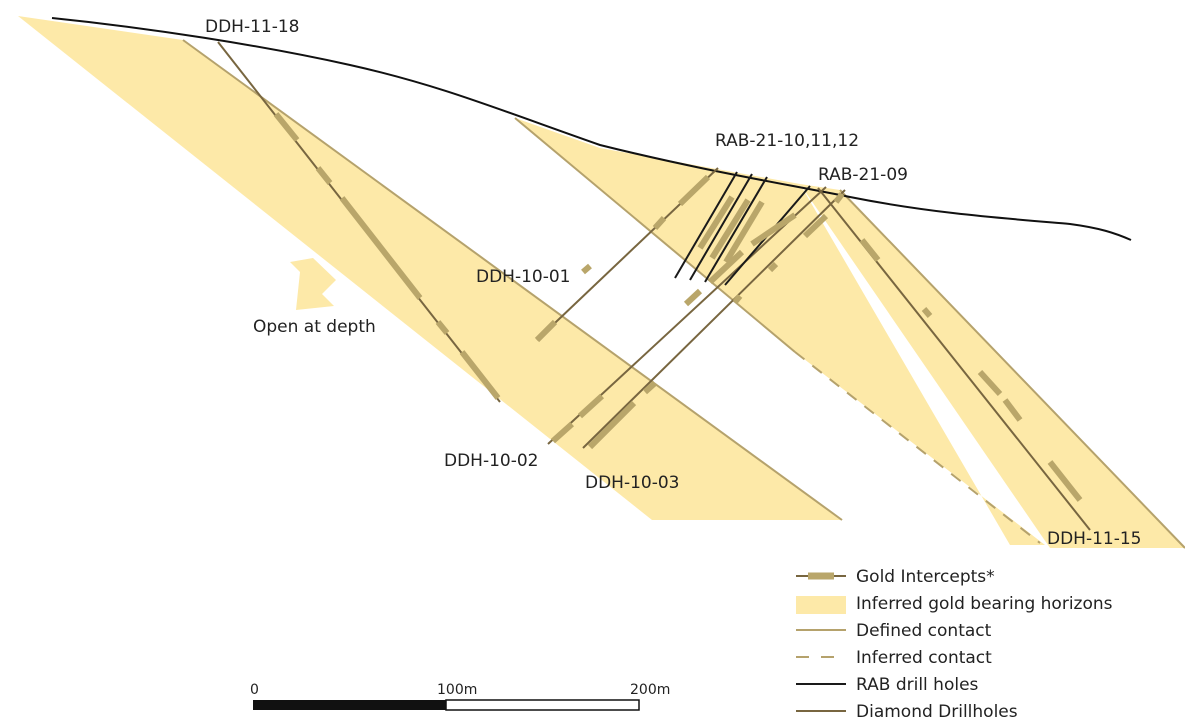 The height and width of the screenshot is (721, 1185). What do you see at coordinates (349, 705) in the screenshot?
I see `scale-bar-dark` at bounding box center [349, 705].